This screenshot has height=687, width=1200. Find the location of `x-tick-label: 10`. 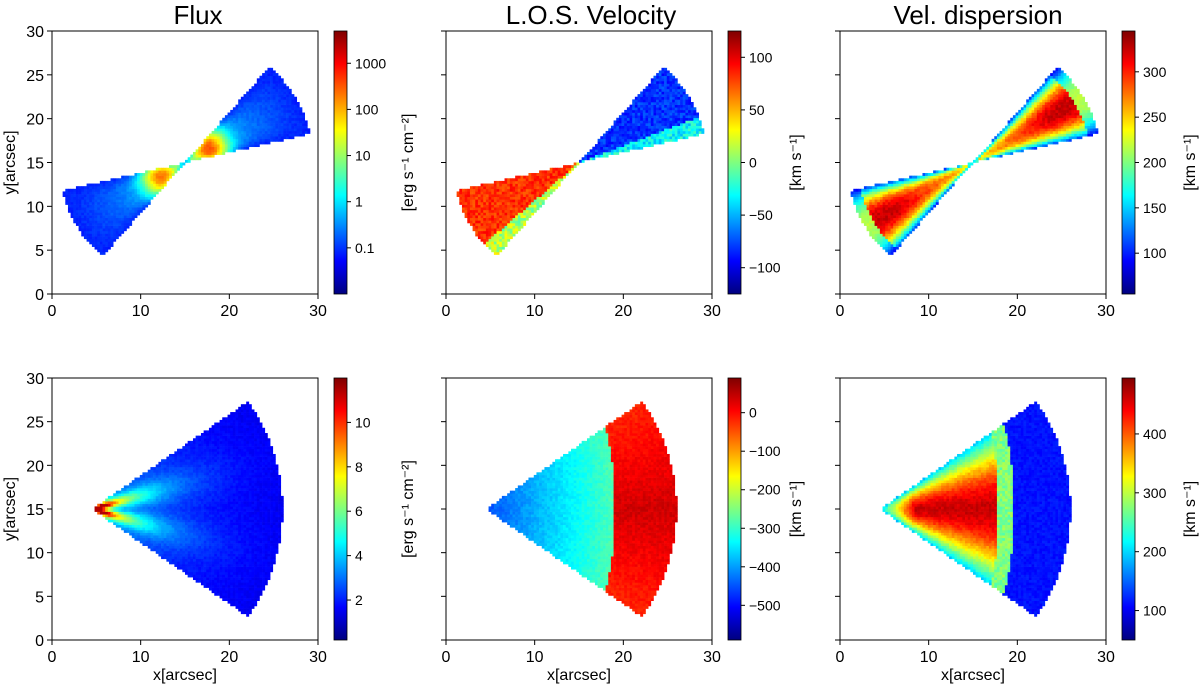

x-tick-label: 10 is located at coordinates (535, 311).